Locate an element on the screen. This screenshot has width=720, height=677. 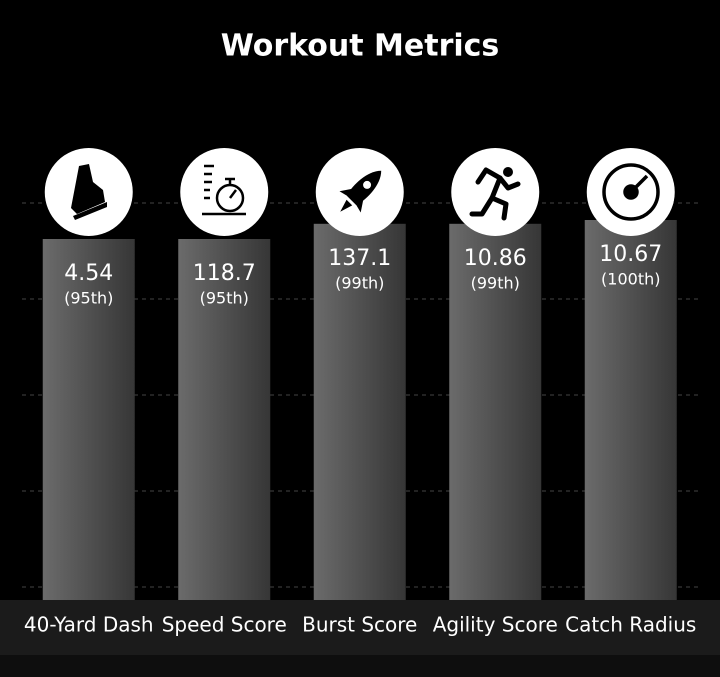
icon-circle is located at coordinates (224, 192).